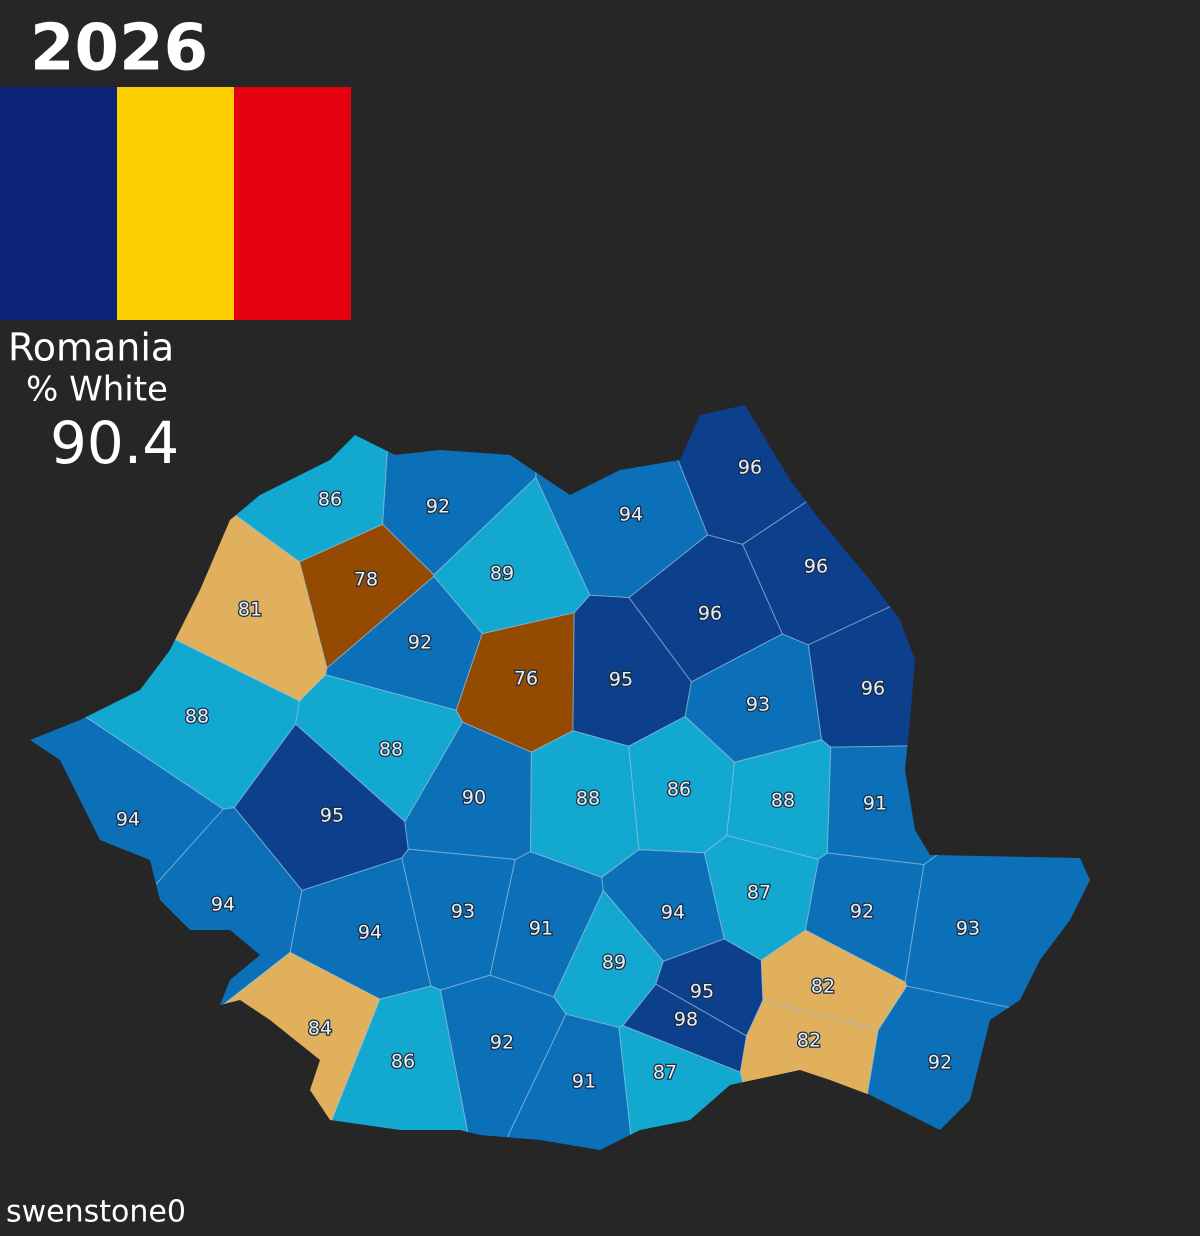 The height and width of the screenshot is (1236, 1200). Describe the element at coordinates (320, 1029) in the screenshot. I see `region-label: 84` at that location.